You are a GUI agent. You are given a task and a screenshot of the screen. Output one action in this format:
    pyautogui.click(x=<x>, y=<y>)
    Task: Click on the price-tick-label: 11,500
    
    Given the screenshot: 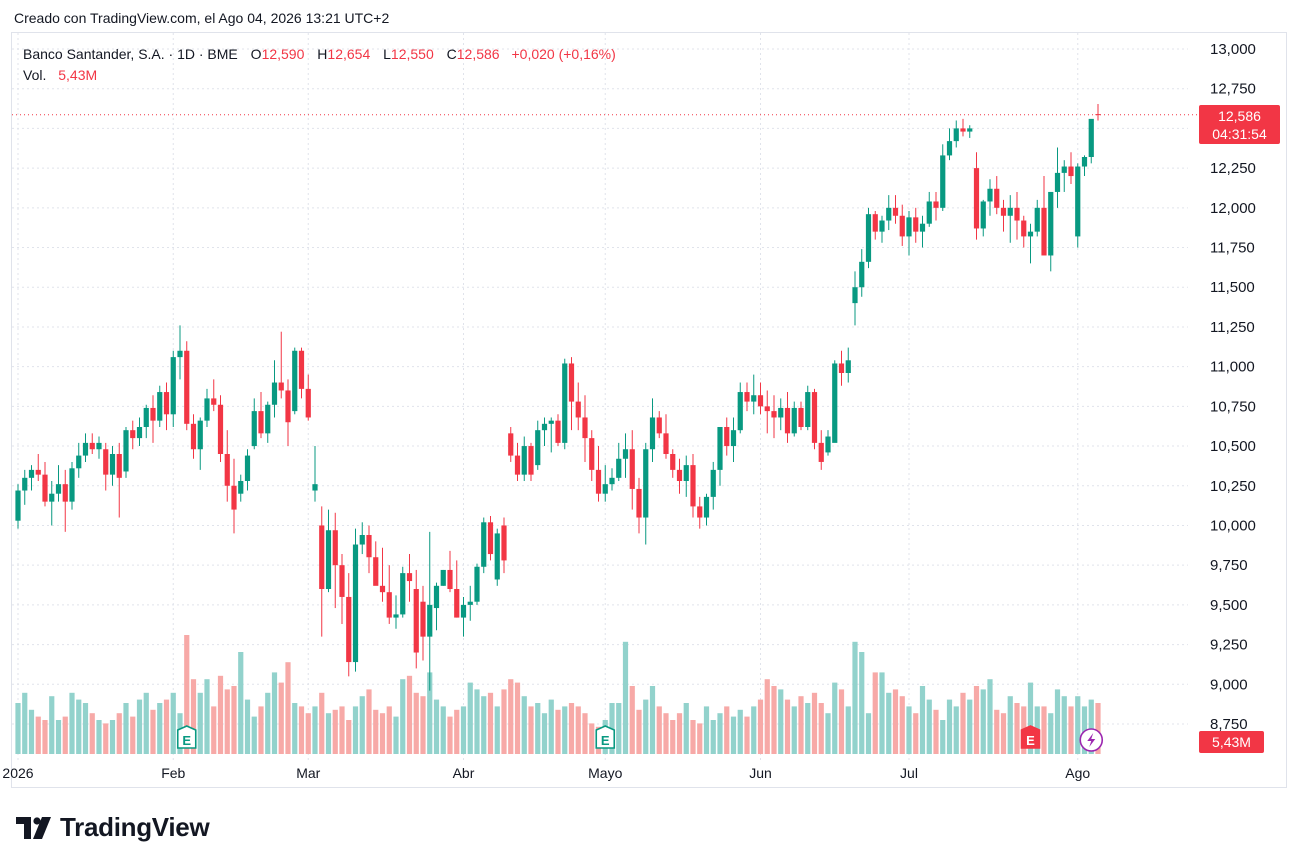 What is the action you would take?
    pyautogui.click(x=1232, y=287)
    